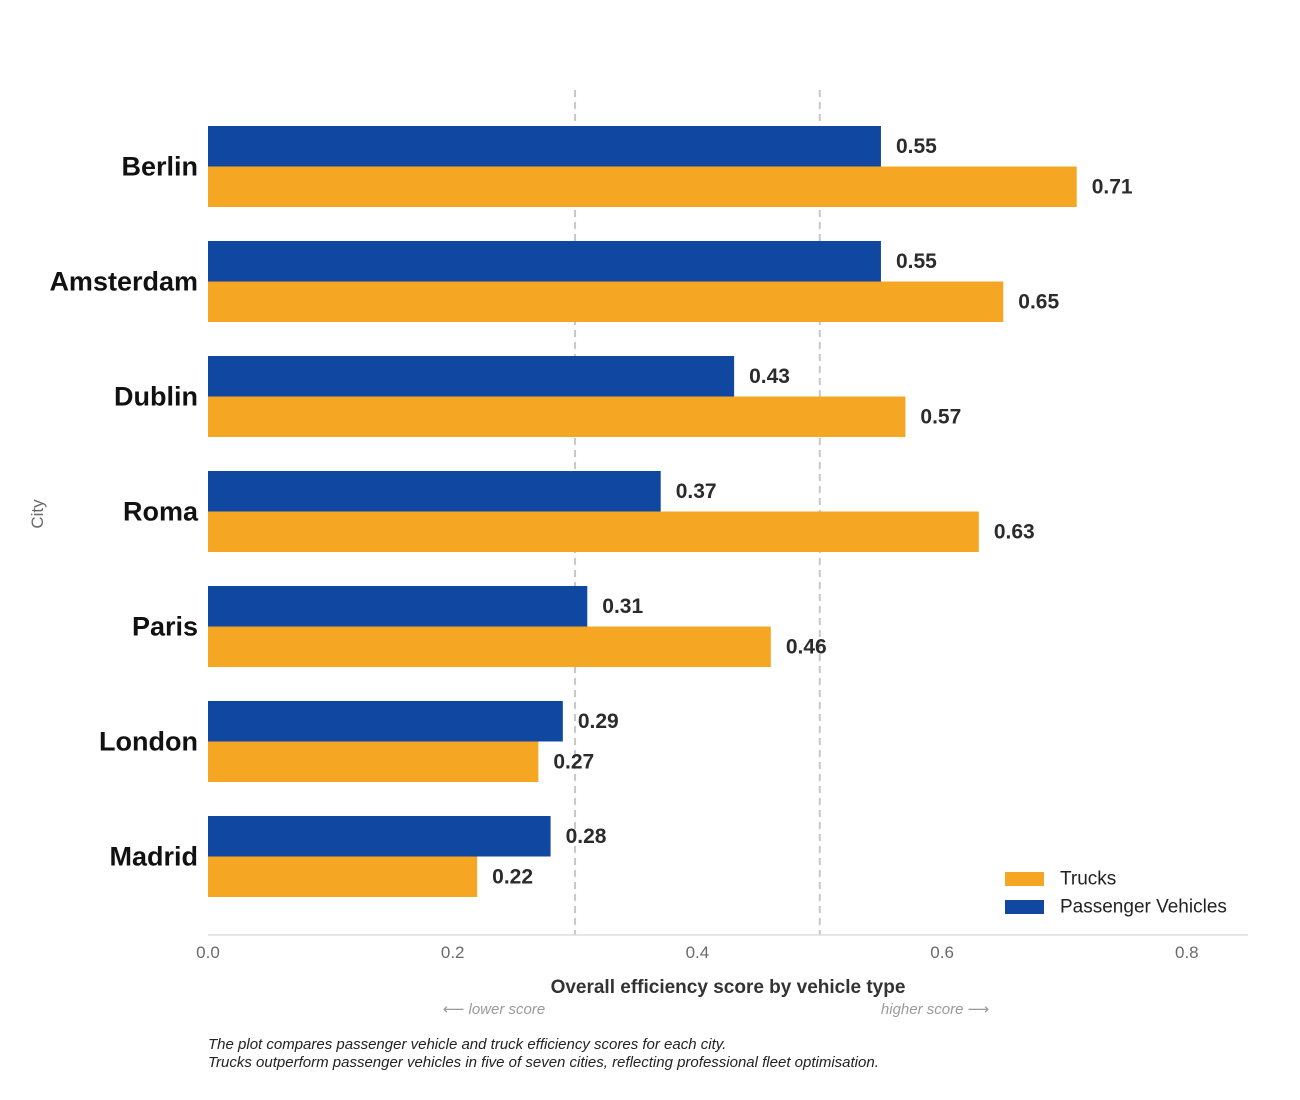 The image size is (1300, 1100). I want to click on category-label-madrid: Madrid, so click(153, 857).